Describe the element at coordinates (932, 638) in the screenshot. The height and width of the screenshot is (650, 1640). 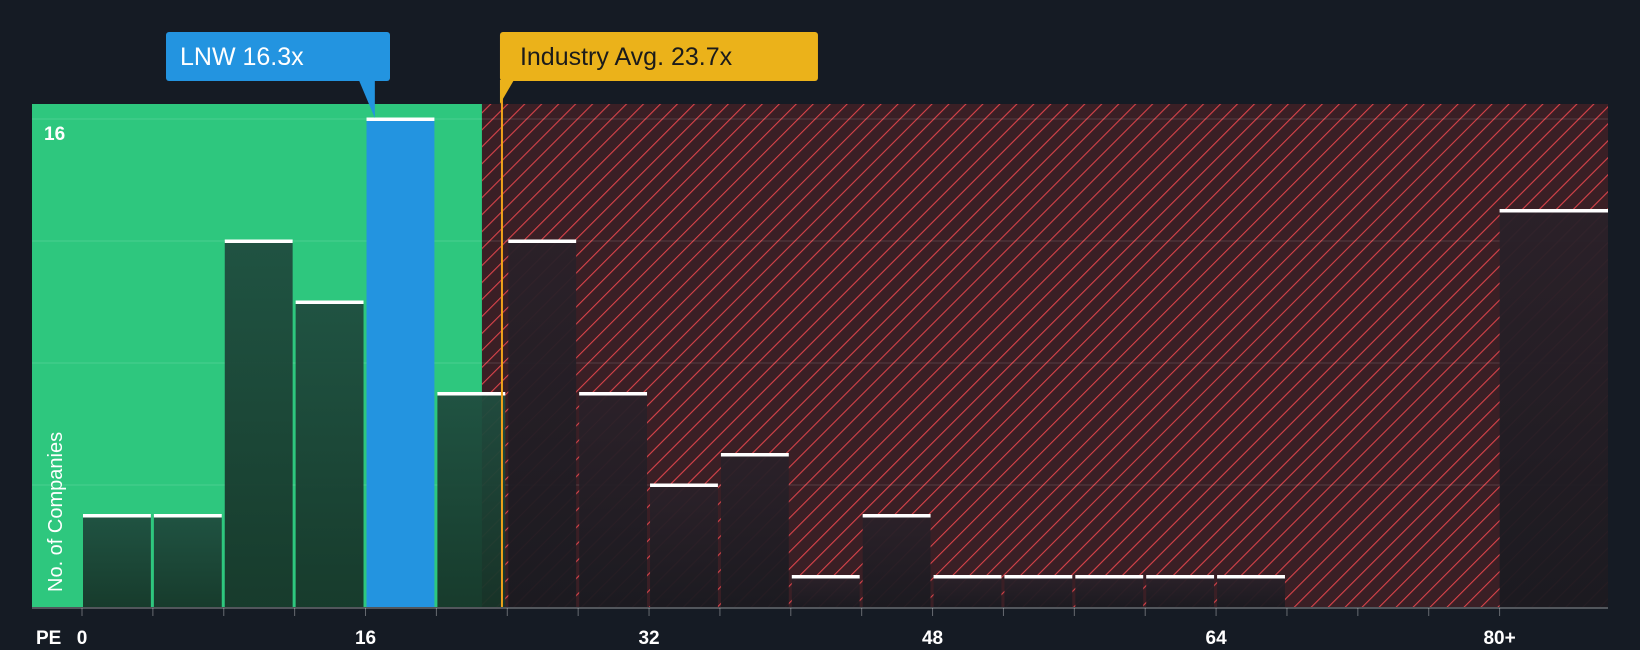
I see `x-tick-label: 48` at that location.